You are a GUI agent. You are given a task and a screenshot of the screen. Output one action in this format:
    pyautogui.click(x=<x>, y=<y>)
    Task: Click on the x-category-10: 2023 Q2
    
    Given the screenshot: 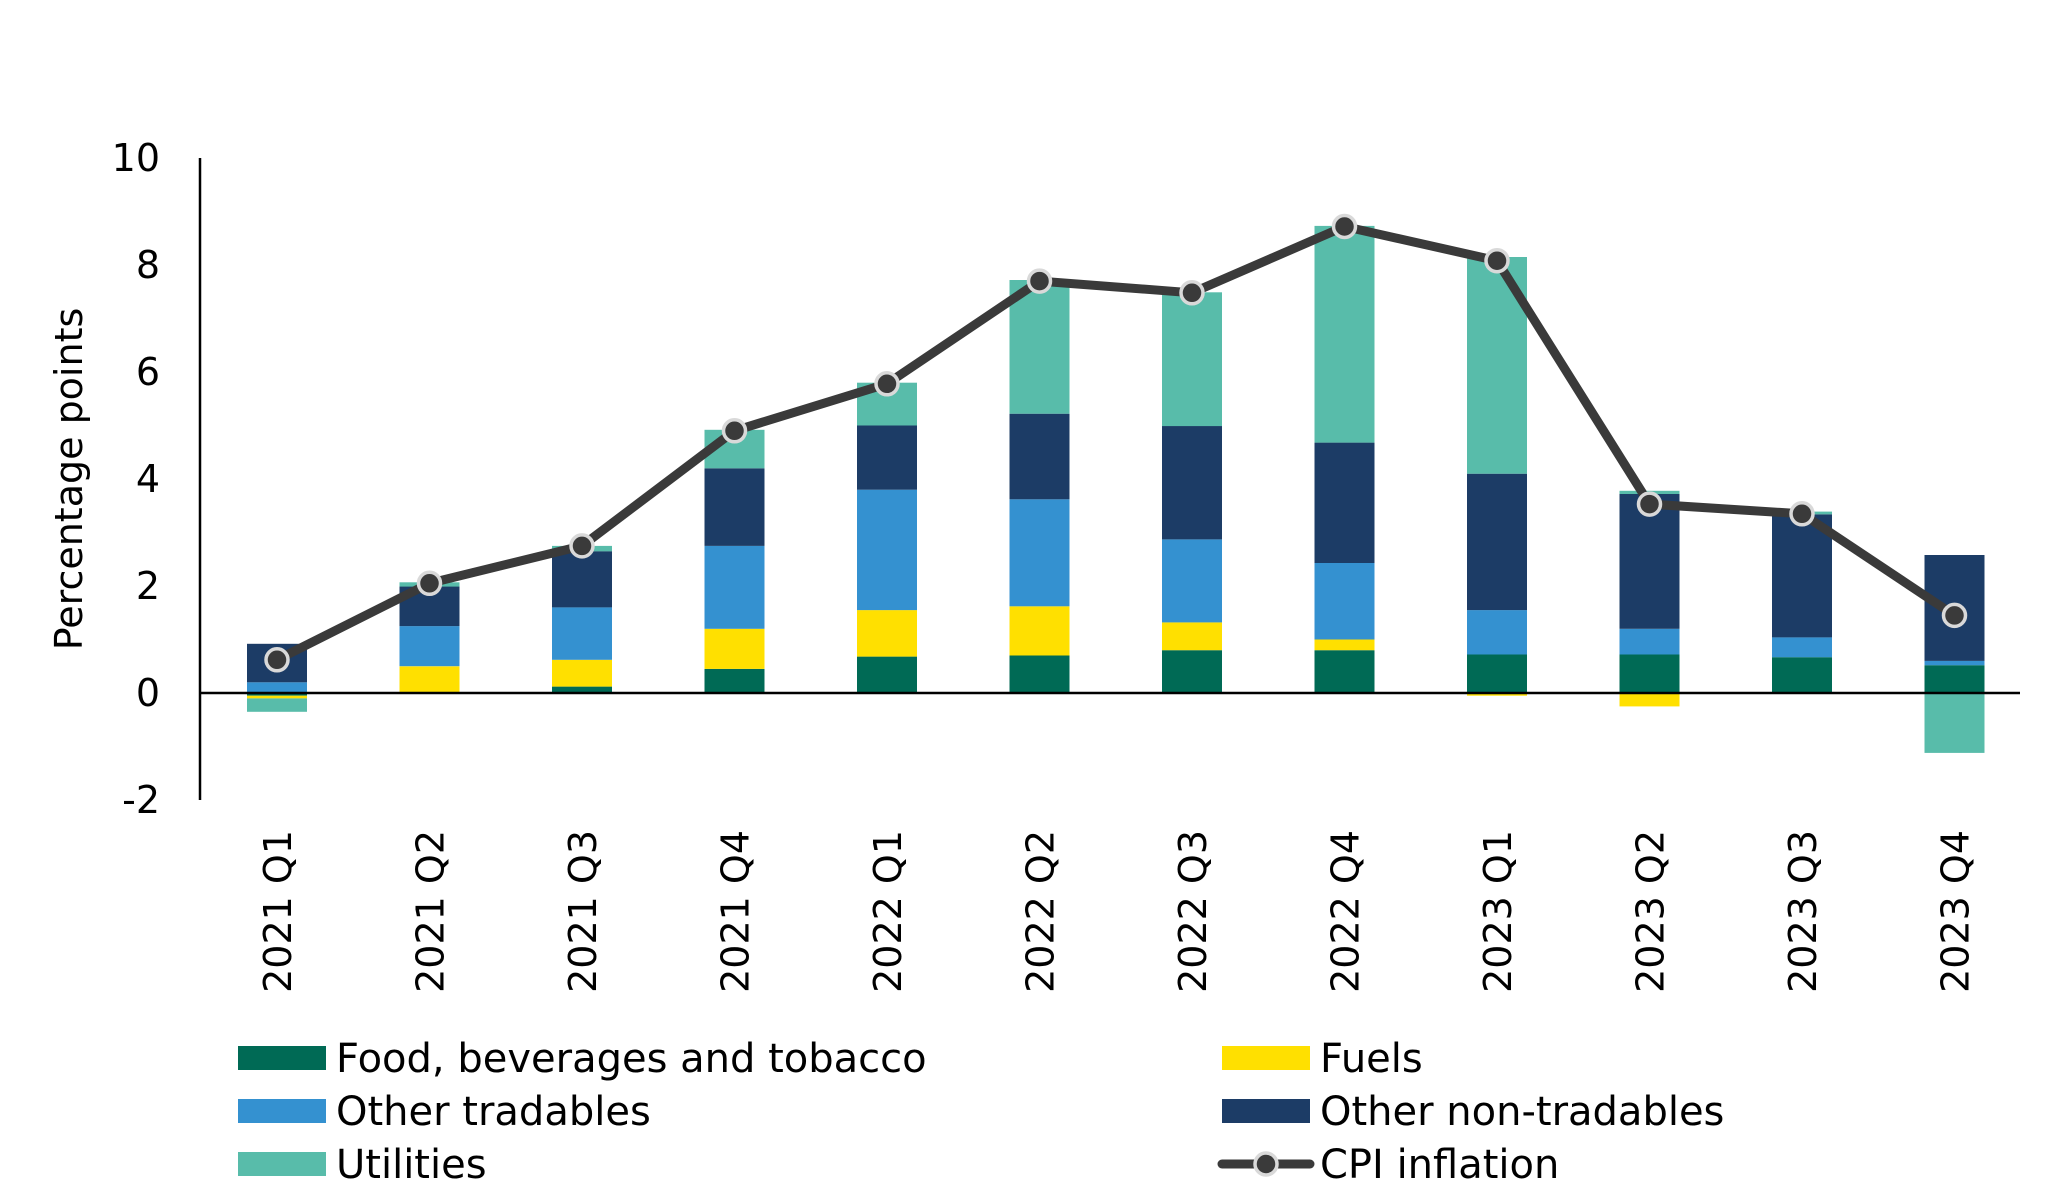 What is the action you would take?
    pyautogui.click(x=1651, y=911)
    